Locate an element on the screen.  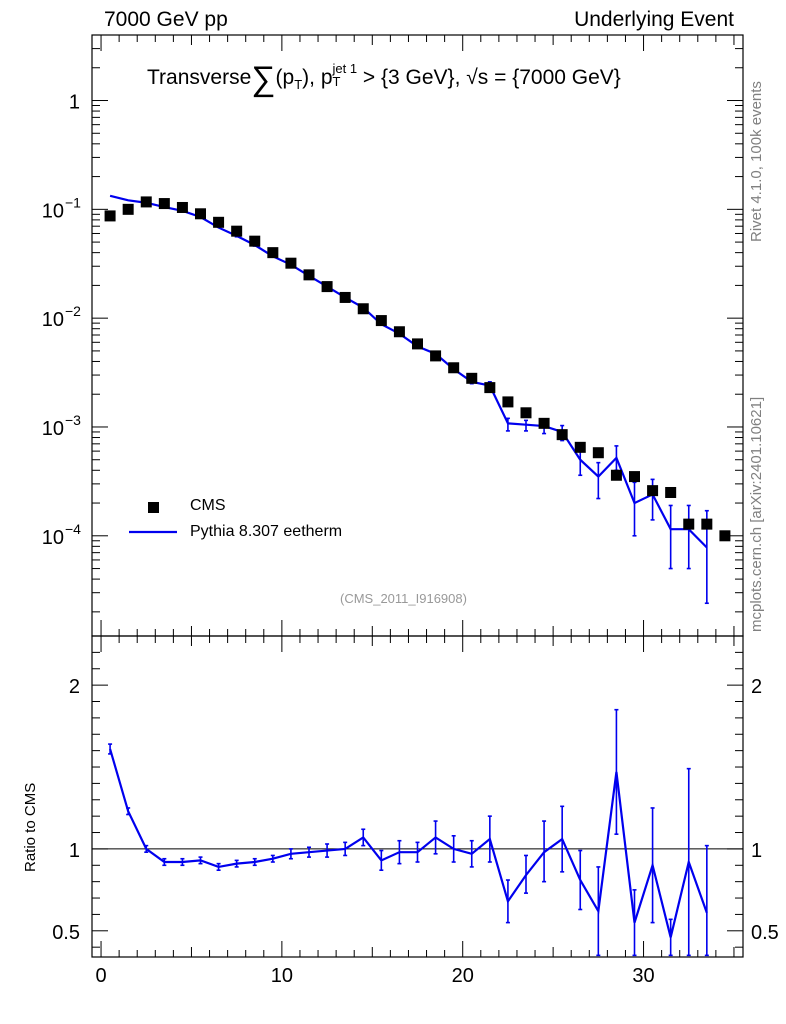
analysis-reference: (CMS_2011_I916908) is located at coordinates (403, 598).